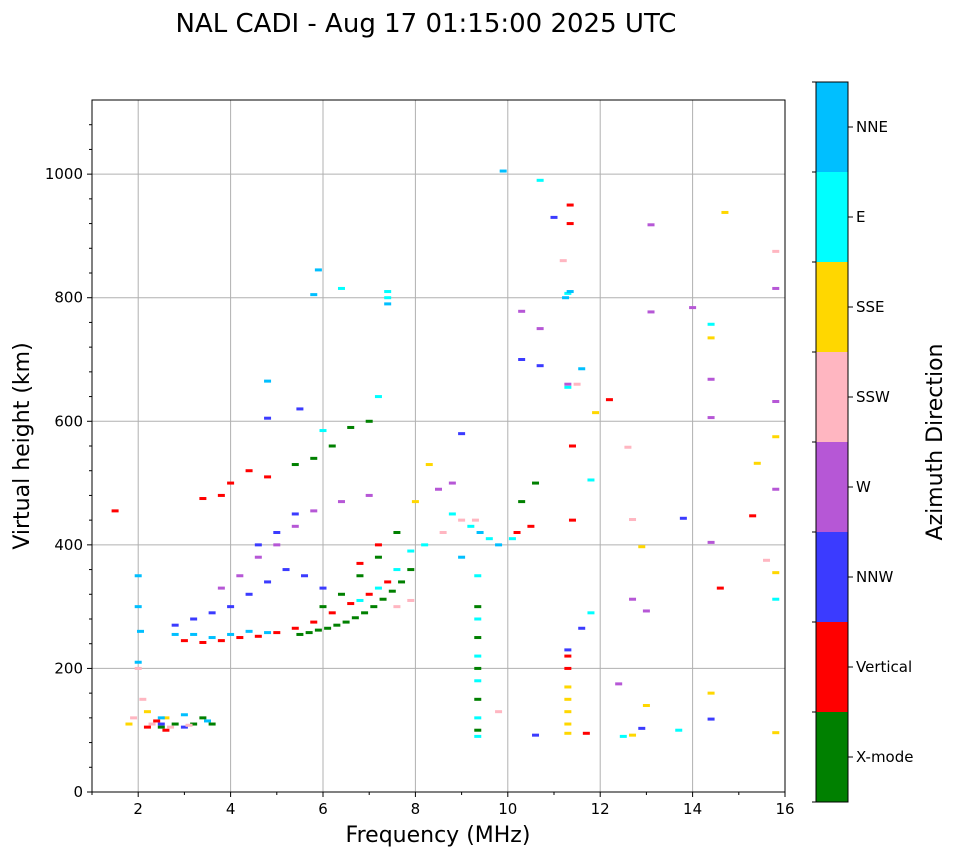  Describe the element at coordinates (68, 462) in the screenshot. I see `y-axis-ticks: 0 200 400 600 800 1000` at that location.